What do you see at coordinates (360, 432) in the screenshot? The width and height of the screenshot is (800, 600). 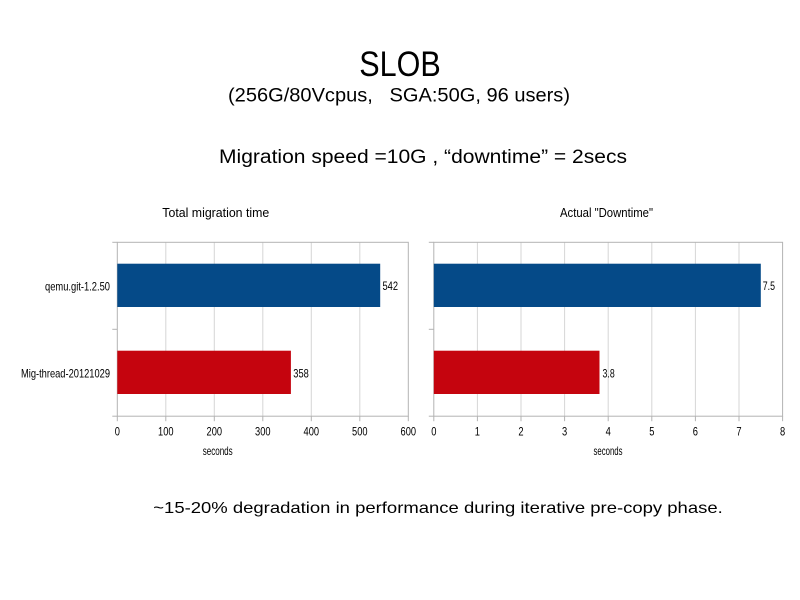 I see `svg-text: 500` at bounding box center [360, 432].